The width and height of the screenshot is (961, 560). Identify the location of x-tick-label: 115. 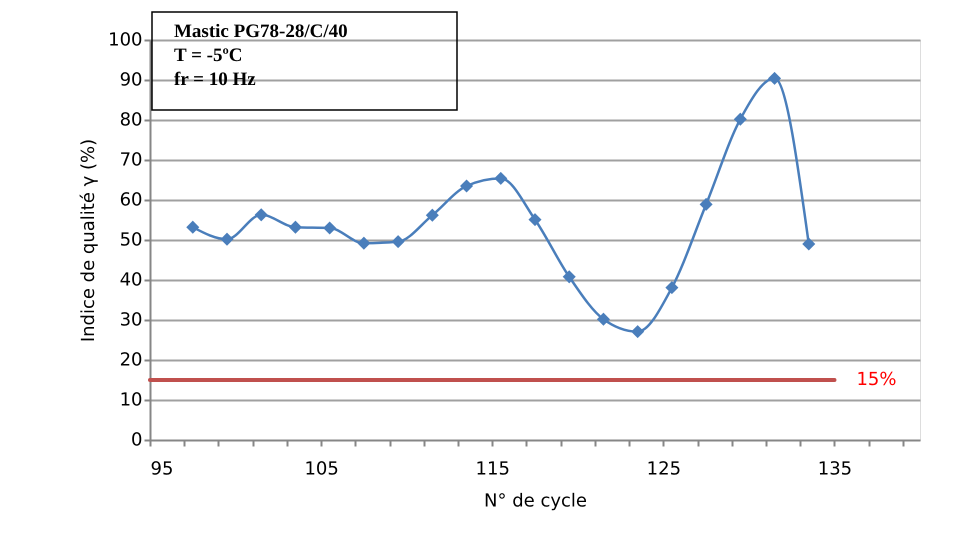
(493, 469).